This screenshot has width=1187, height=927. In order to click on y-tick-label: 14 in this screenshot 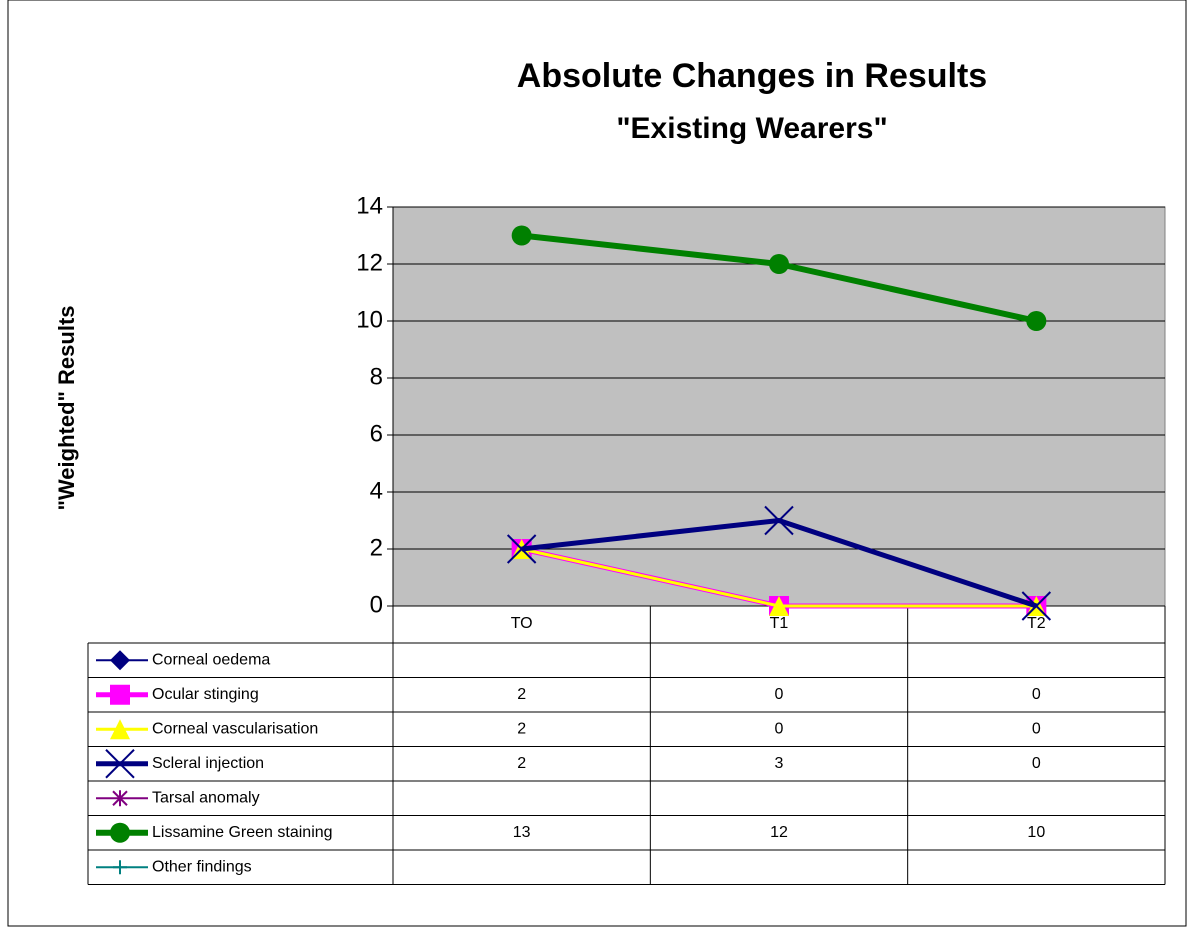, I will do `click(369, 205)`.